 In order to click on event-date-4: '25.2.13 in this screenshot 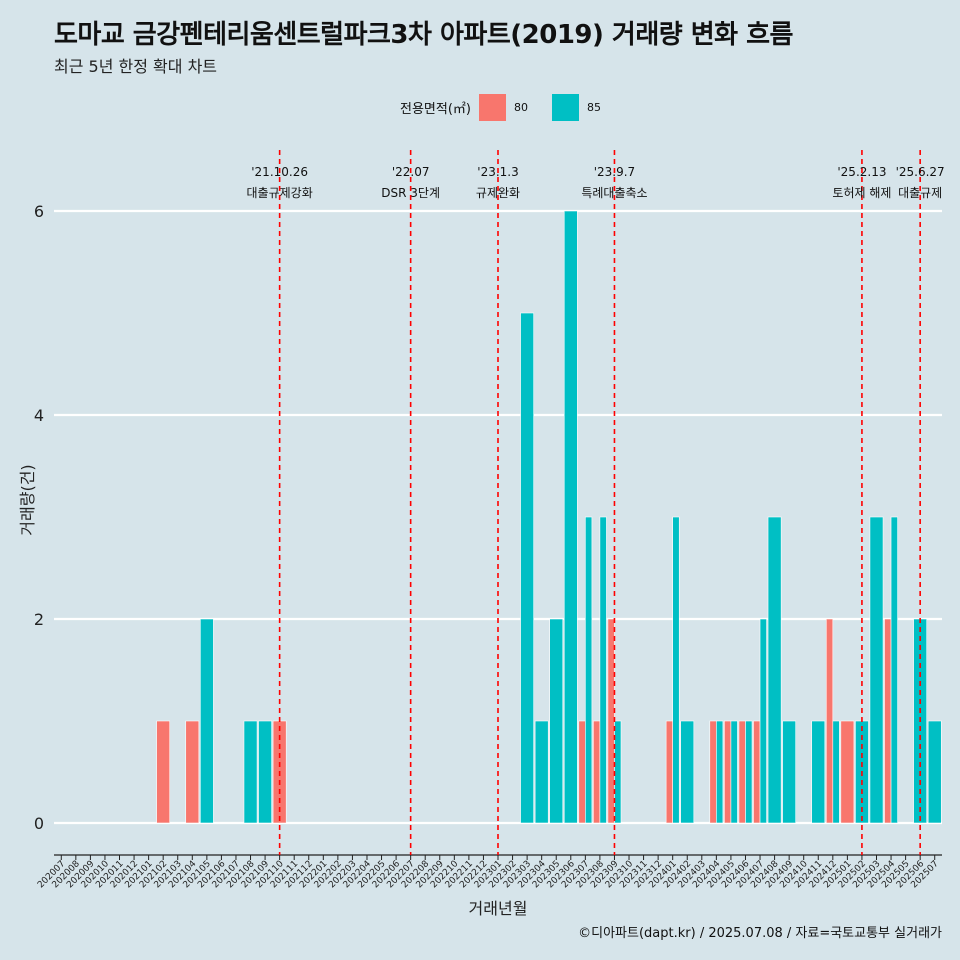, I will do `click(861, 172)`.